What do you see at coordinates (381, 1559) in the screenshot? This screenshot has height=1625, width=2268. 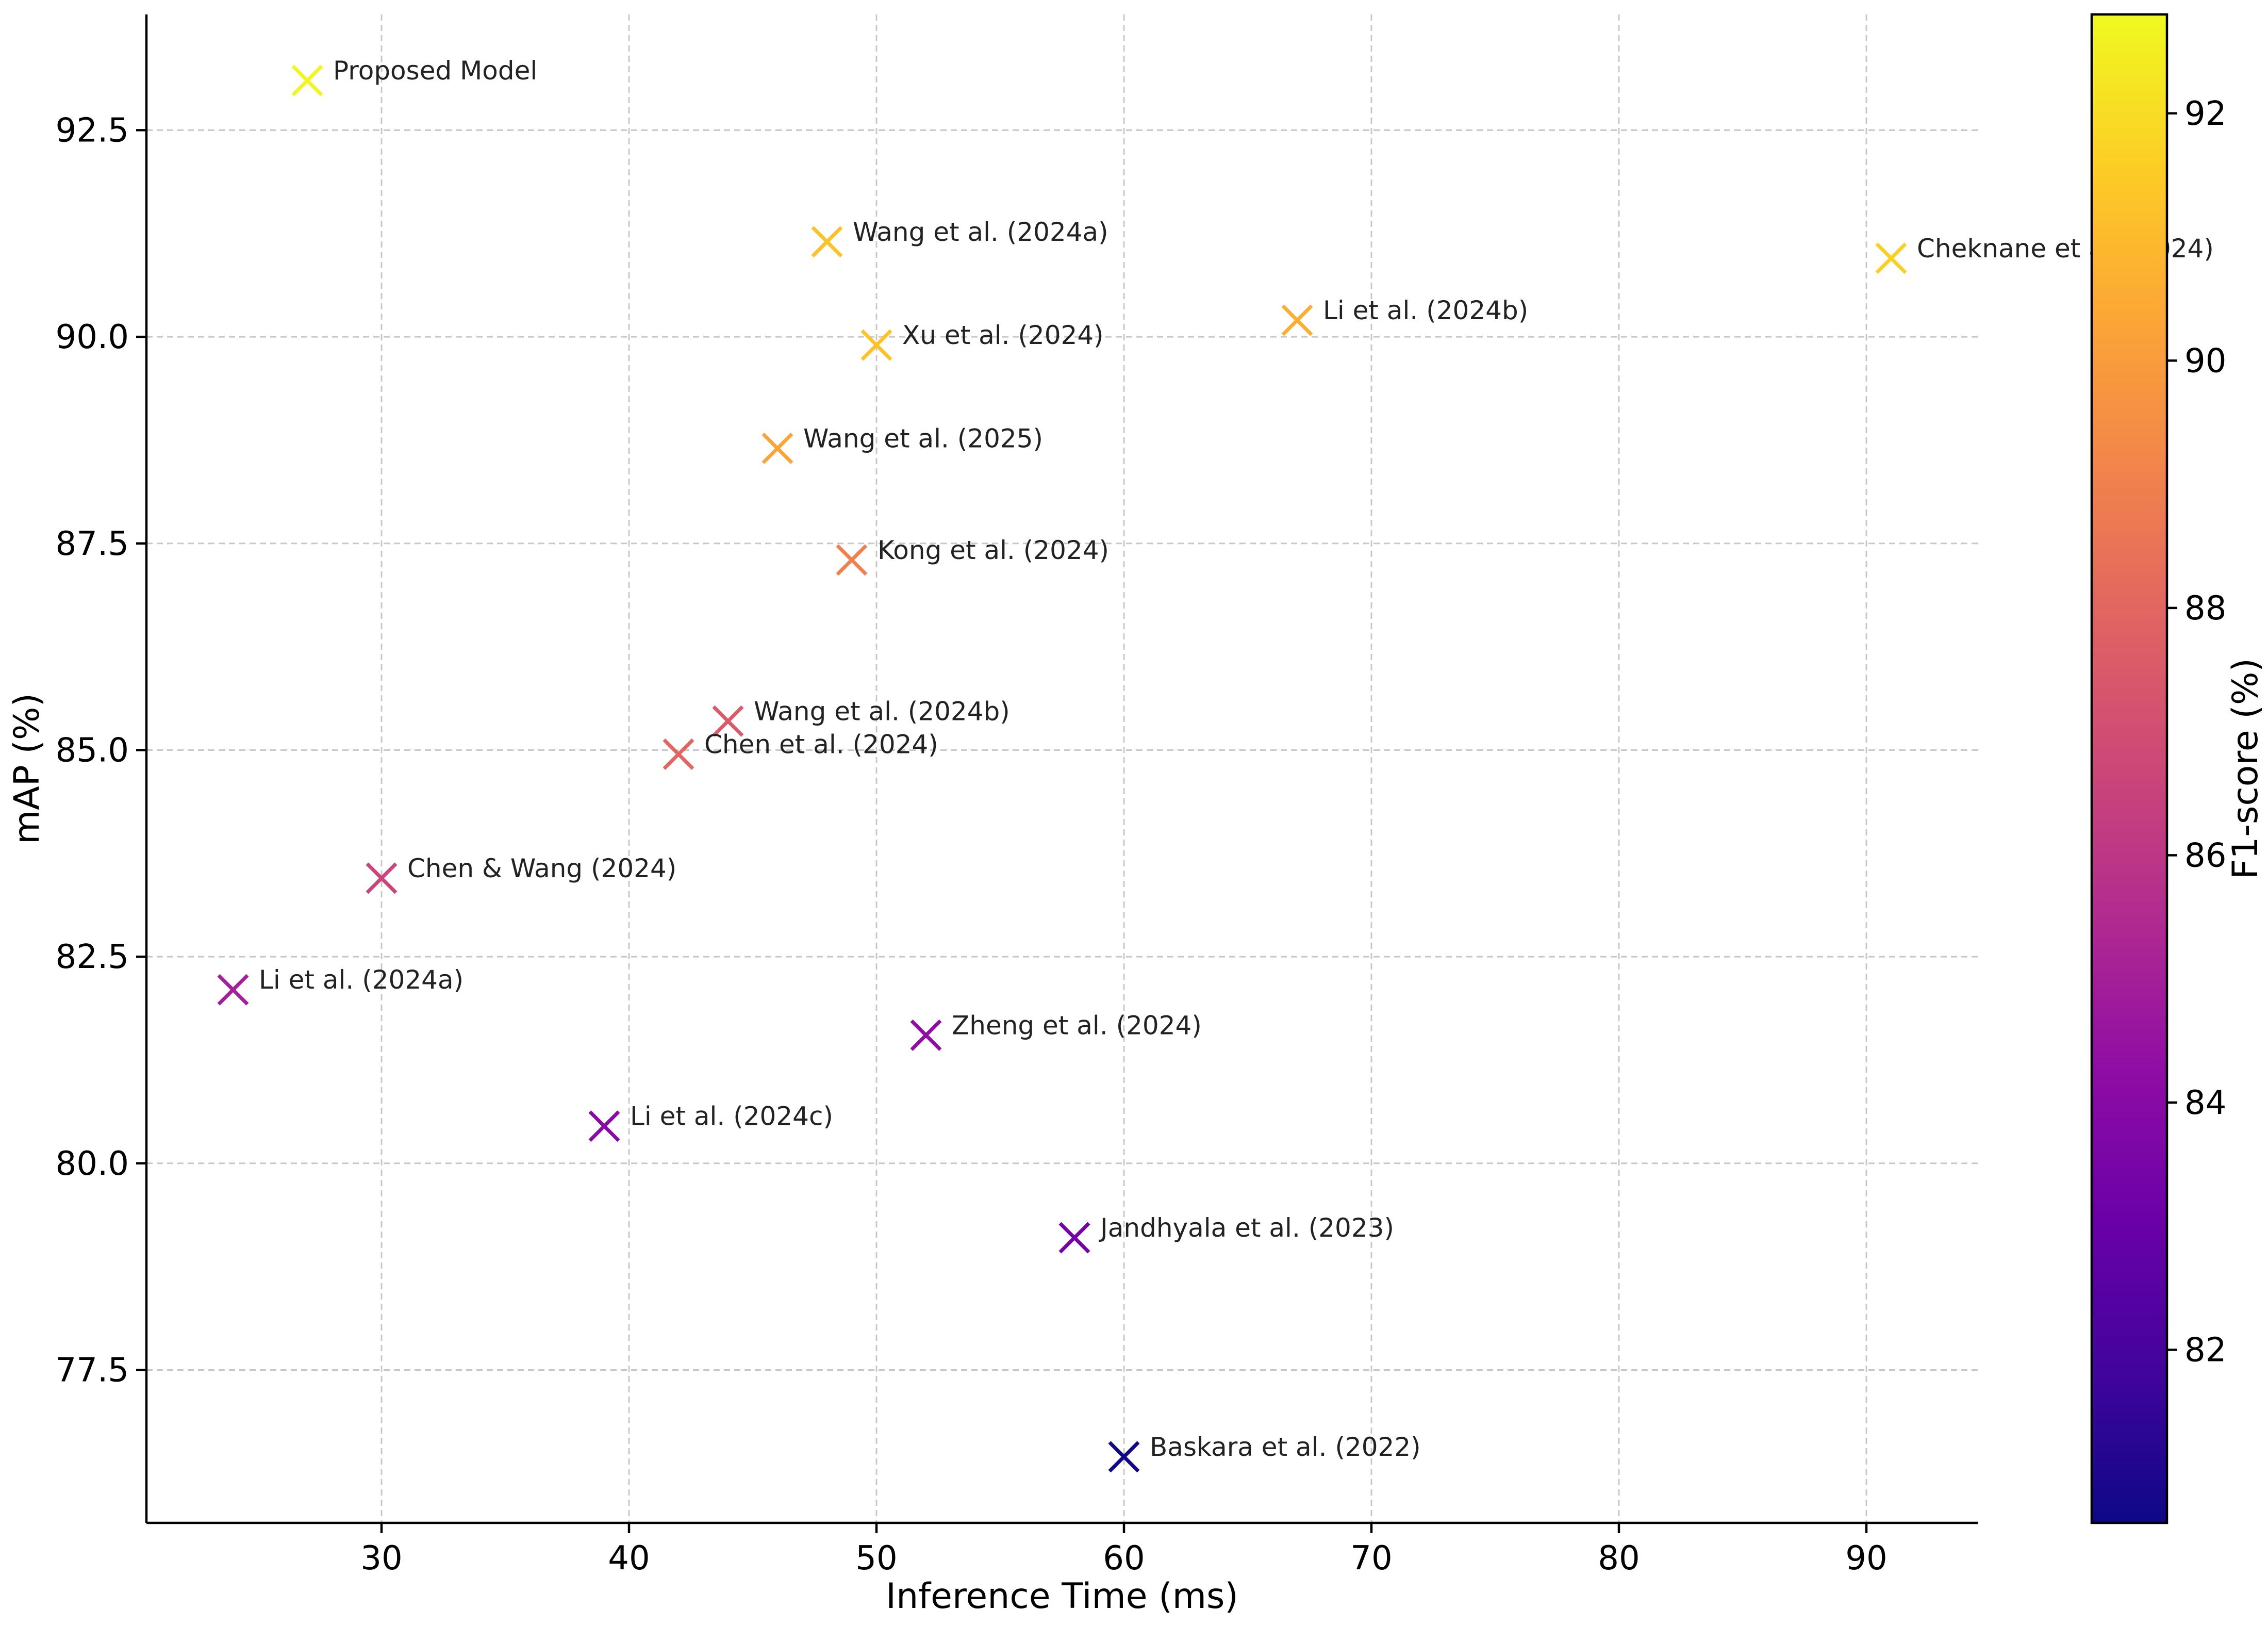 I see `x-tick-label: 30` at bounding box center [381, 1559].